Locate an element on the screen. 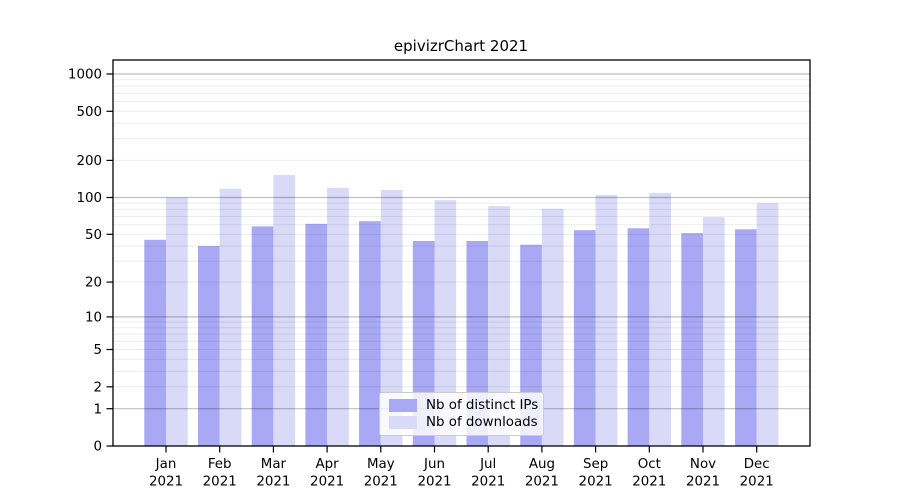 The image size is (900, 500). legend-label-distinct-ips: Nb of distinct IPs is located at coordinates (482, 405).